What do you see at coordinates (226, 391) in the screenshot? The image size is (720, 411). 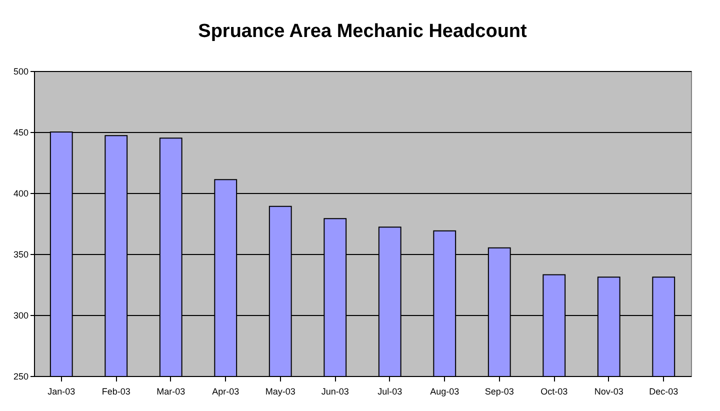 I see `x-tick-label: Apr-03` at bounding box center [226, 391].